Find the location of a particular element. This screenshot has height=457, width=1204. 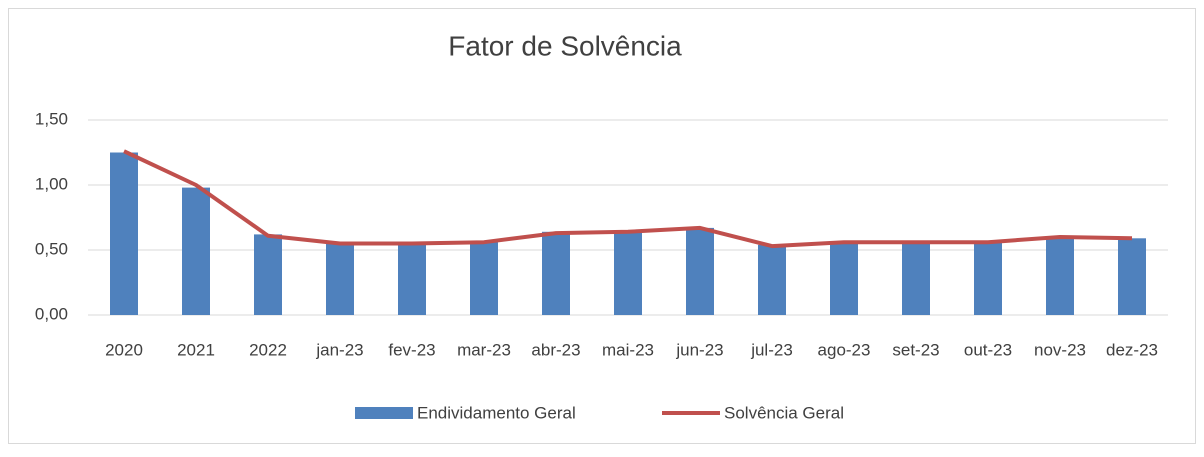

x-tick-label: out-23 is located at coordinates (988, 349).